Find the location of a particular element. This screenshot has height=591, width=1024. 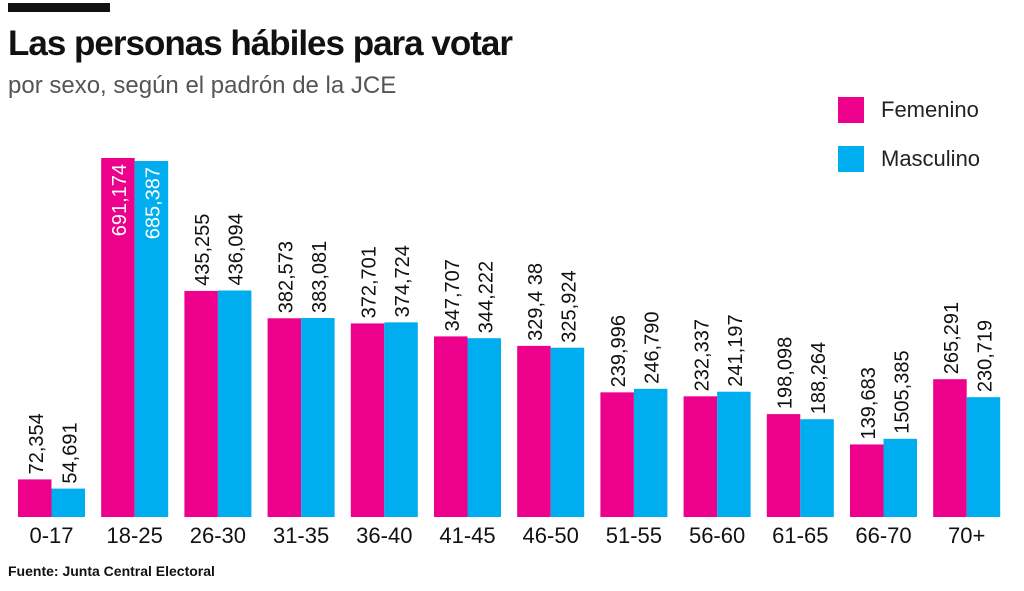

category-label: 66-70 is located at coordinates (883, 535).